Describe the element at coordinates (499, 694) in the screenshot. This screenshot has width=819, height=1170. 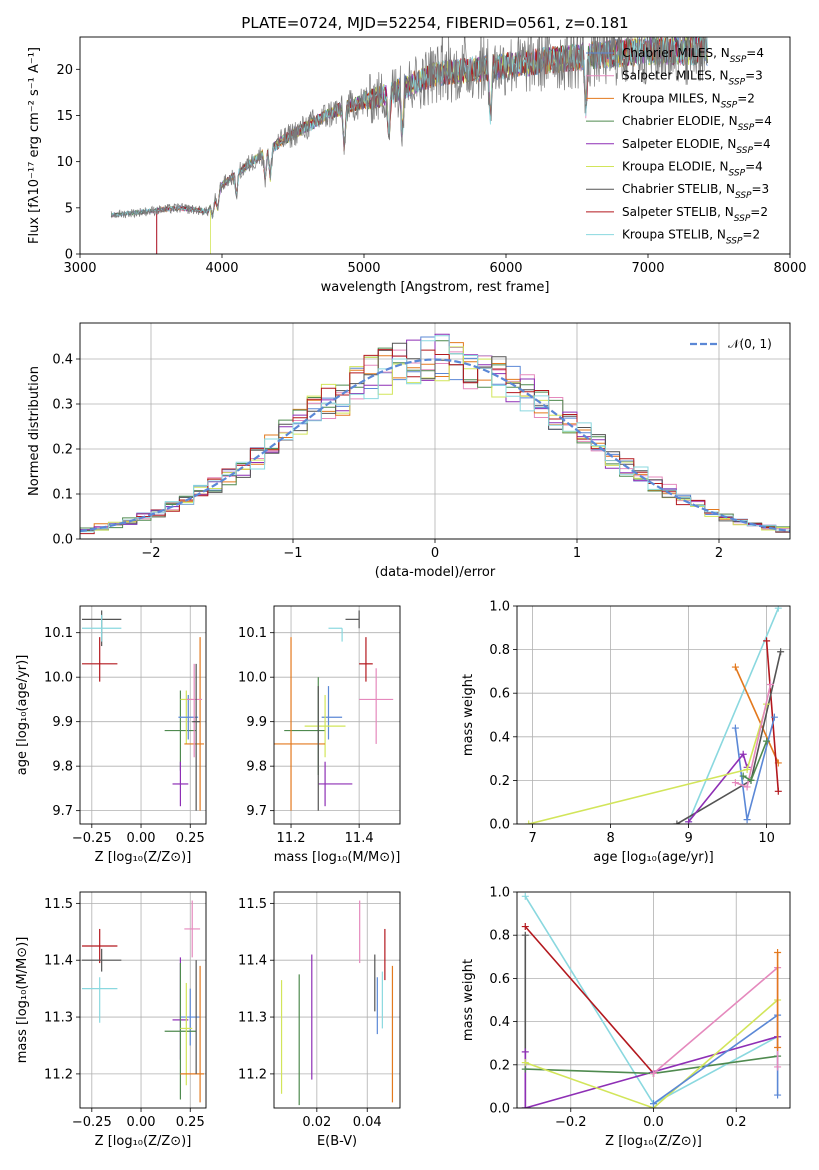
I see `y-tick-label: 0.6` at that location.